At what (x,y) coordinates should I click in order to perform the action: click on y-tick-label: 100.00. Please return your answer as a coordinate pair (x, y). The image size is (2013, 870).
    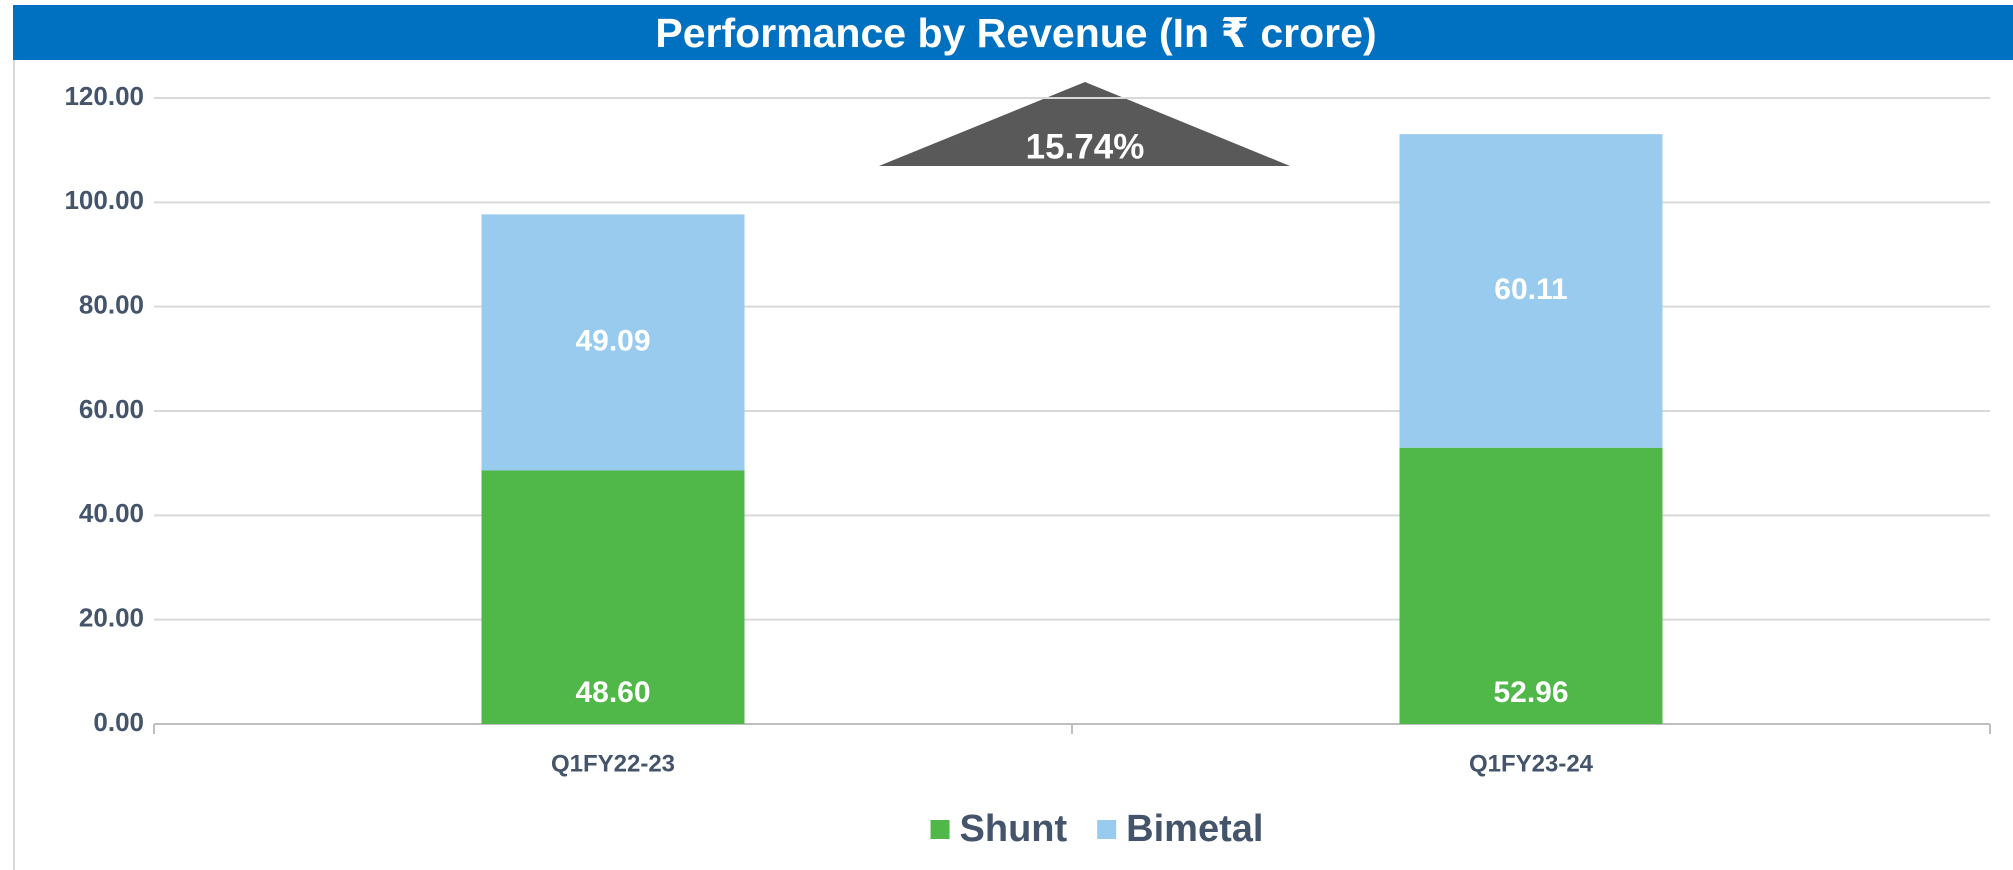
    Looking at the image, I should click on (104, 200).